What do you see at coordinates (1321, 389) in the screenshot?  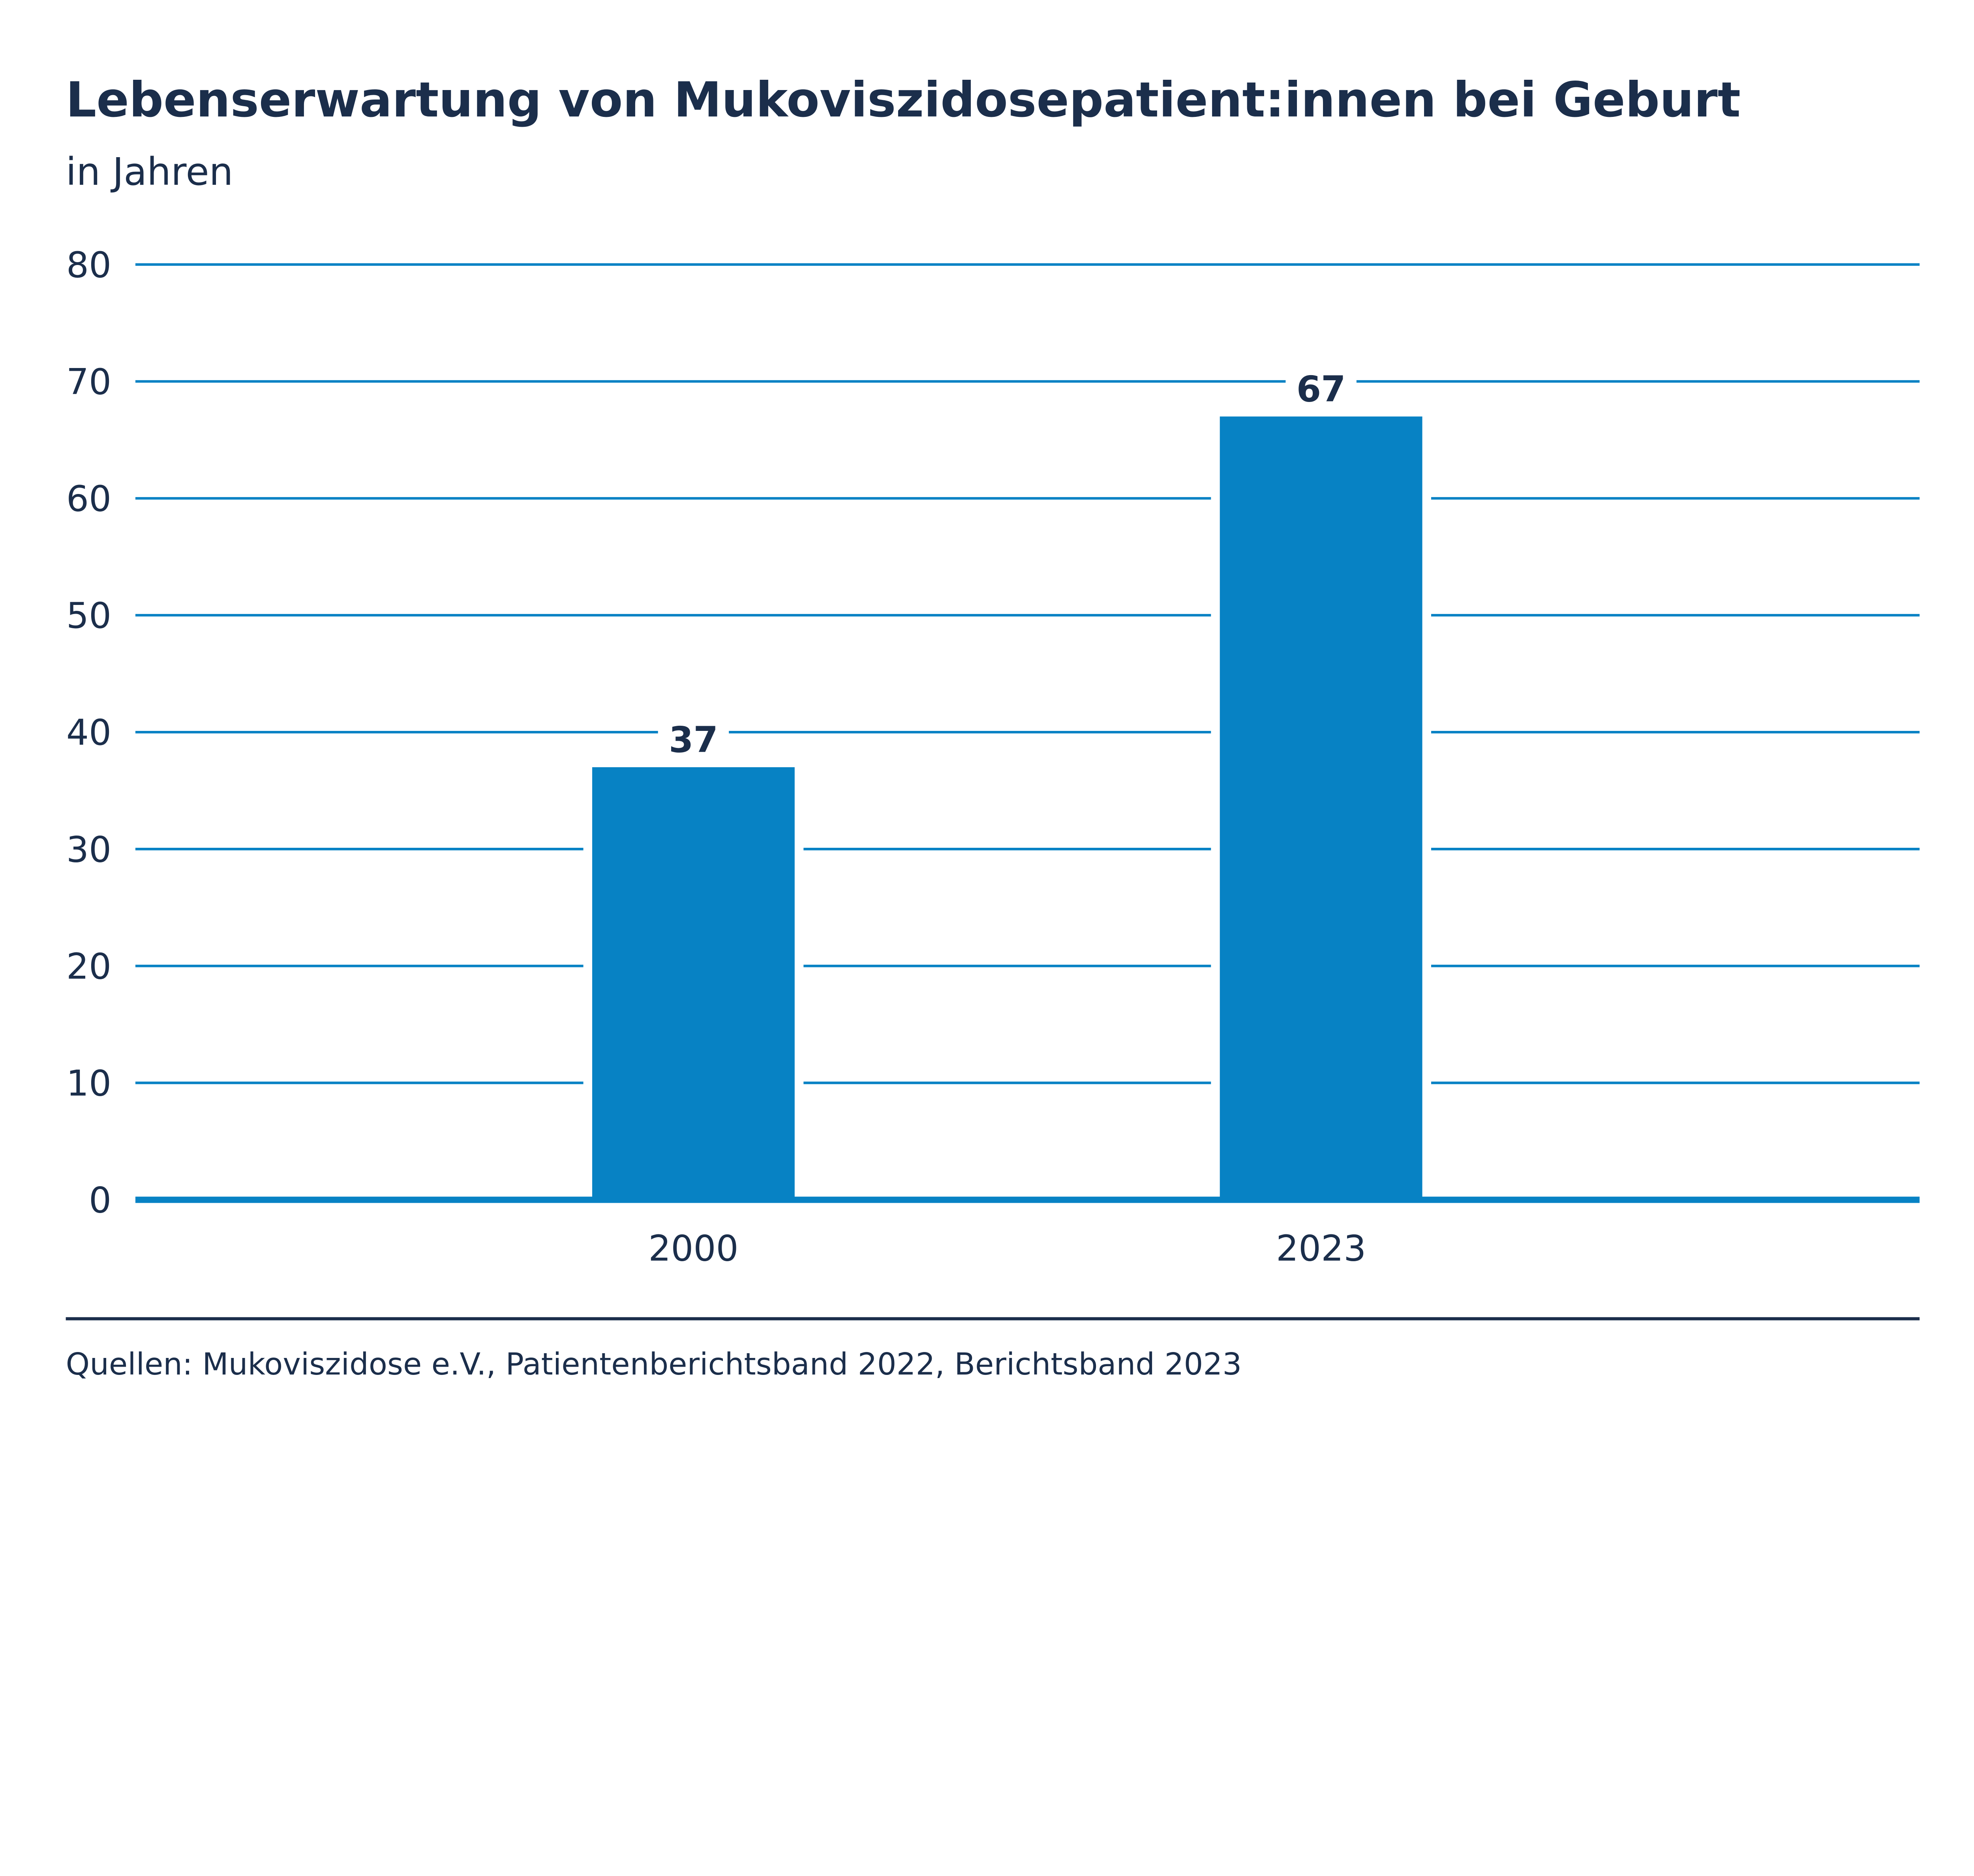 I see `data-label: 67` at bounding box center [1321, 389].